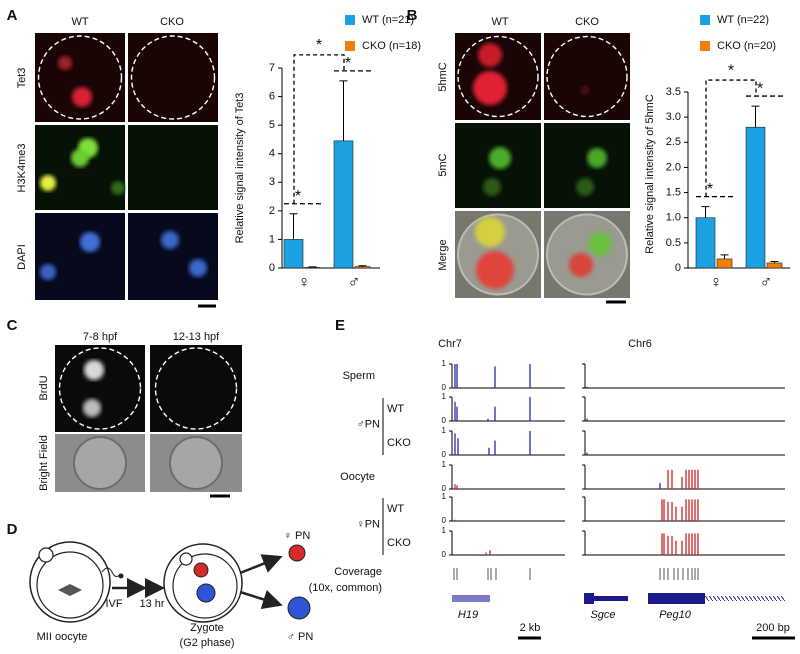 The image size is (800, 654). I want to click on row-label: 5mC, so click(443, 164).